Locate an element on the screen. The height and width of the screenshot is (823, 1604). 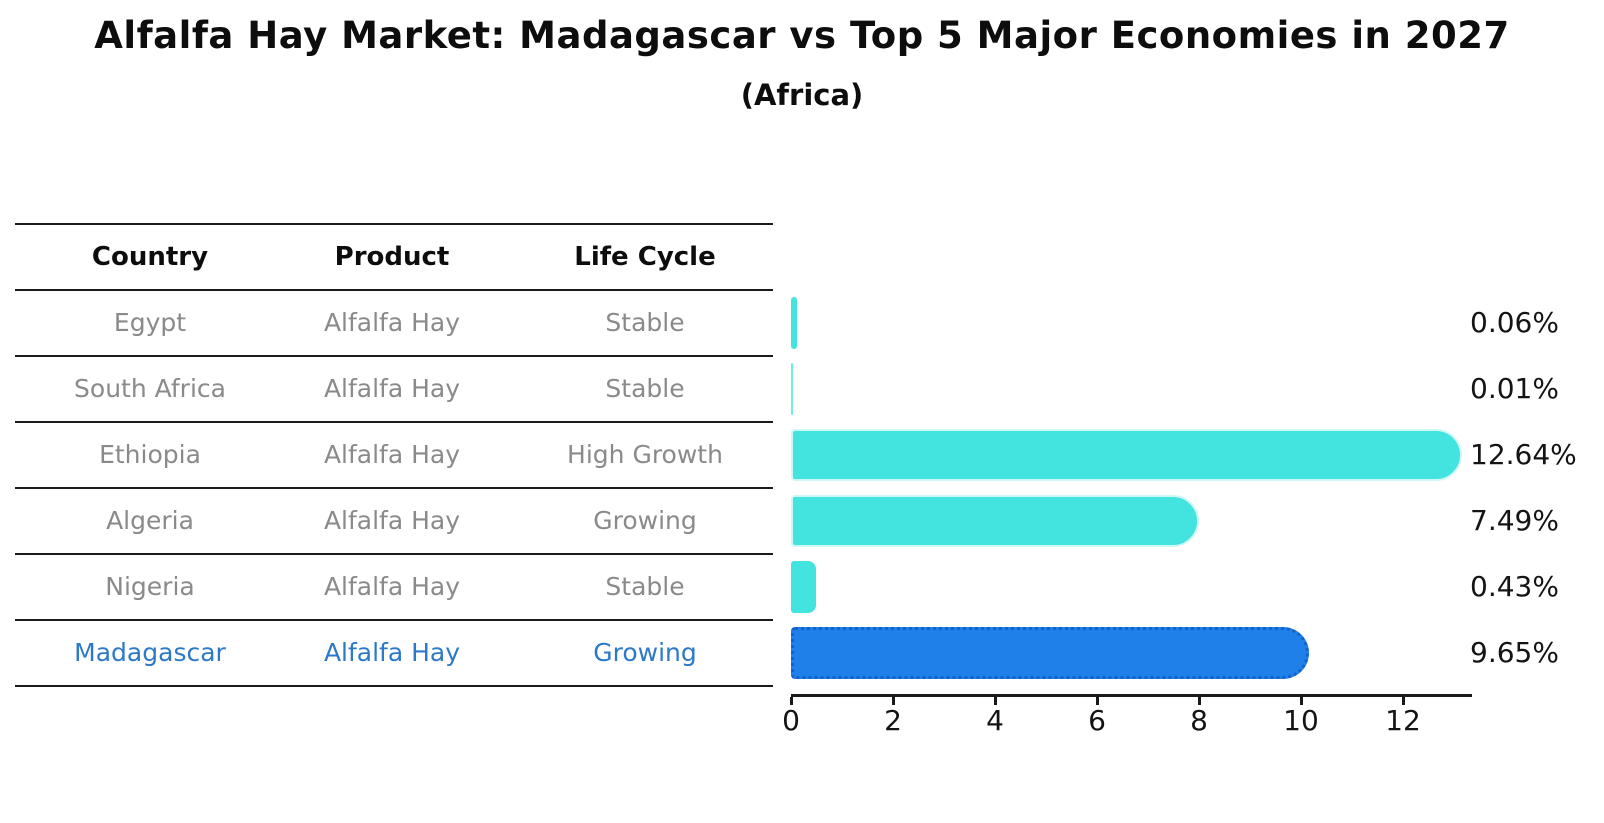
header-country: Country is located at coordinates (150, 257).